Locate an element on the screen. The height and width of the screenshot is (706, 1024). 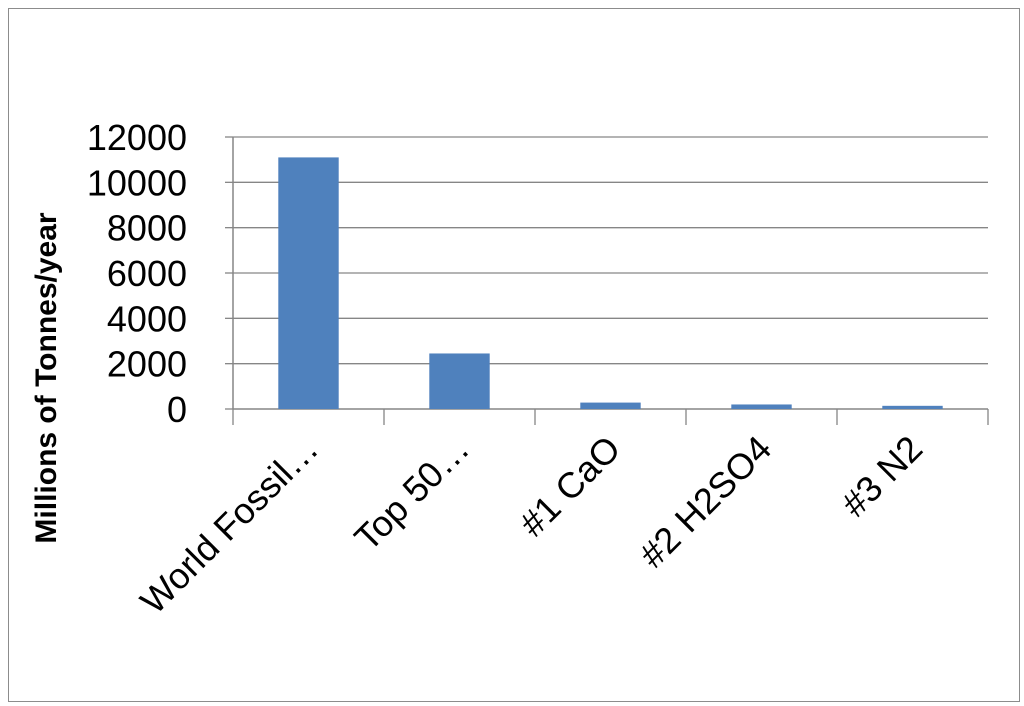
x-tick-label: #1 CaO is located at coordinates (569, 486).